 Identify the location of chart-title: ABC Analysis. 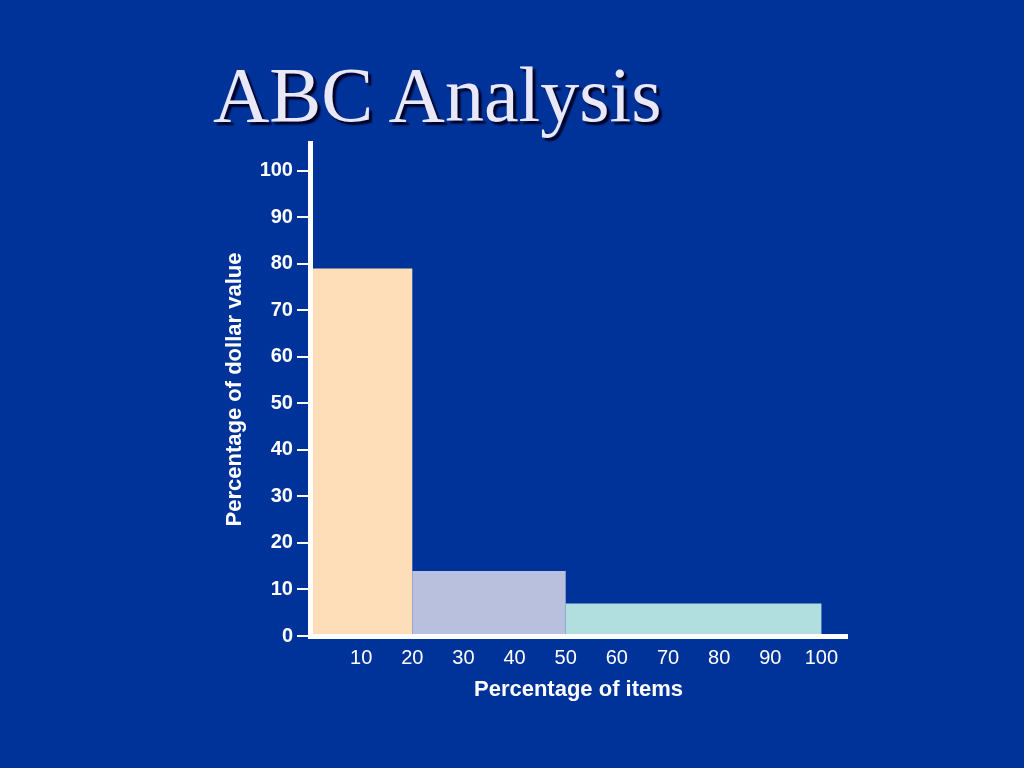
(437, 94).